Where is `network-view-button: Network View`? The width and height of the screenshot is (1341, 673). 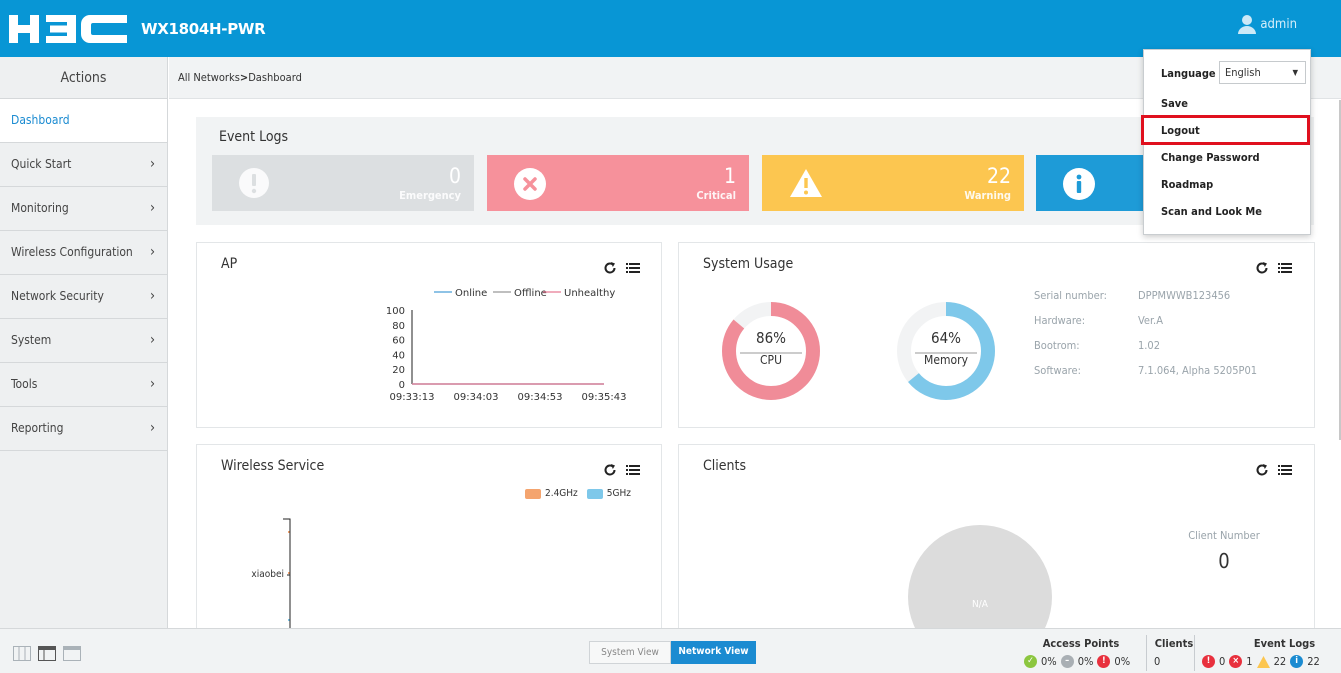 network-view-button: Network View is located at coordinates (713, 652).